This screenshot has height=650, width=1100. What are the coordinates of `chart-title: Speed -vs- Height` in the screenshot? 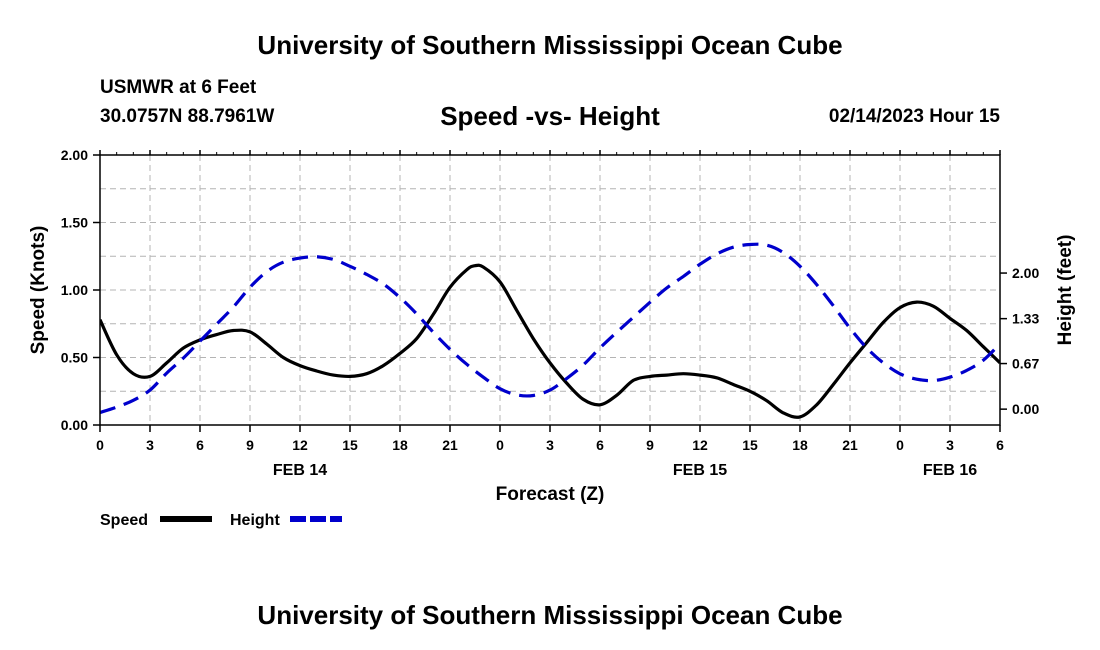 It's located at (550, 116).